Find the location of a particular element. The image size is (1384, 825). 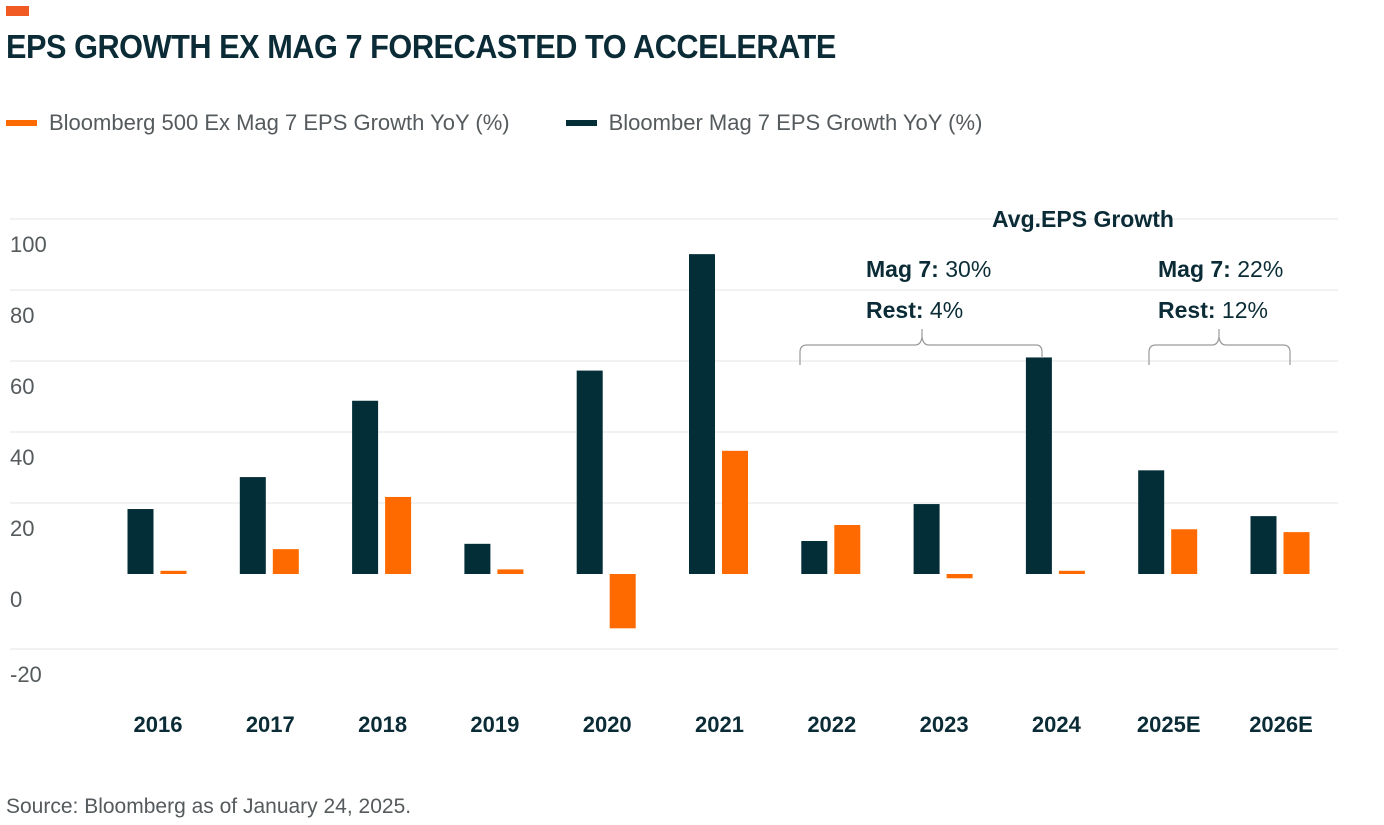

y-axis-ticks: 100 80 60 40 20 0 -20 is located at coordinates (28, 459).